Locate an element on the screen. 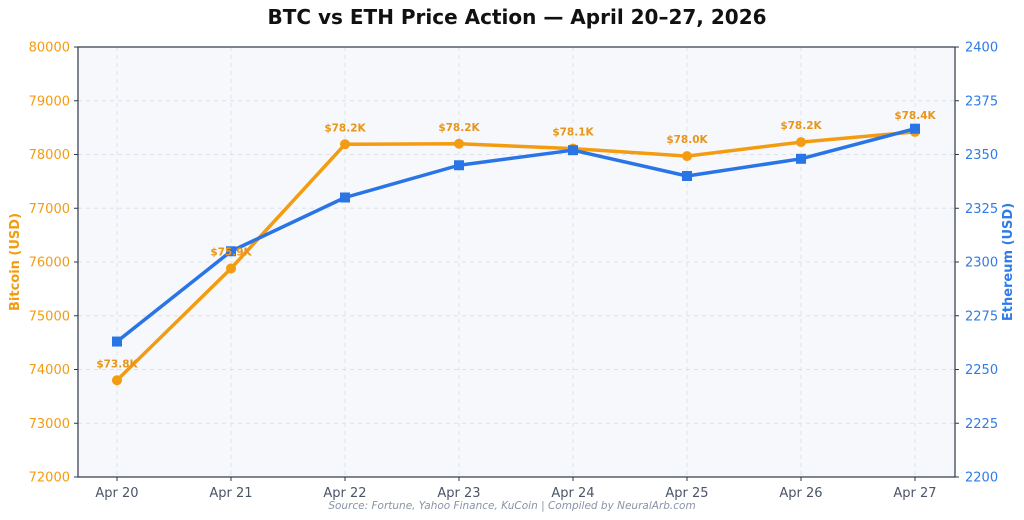  y-right-tick-label: 2275 is located at coordinates (981, 316).